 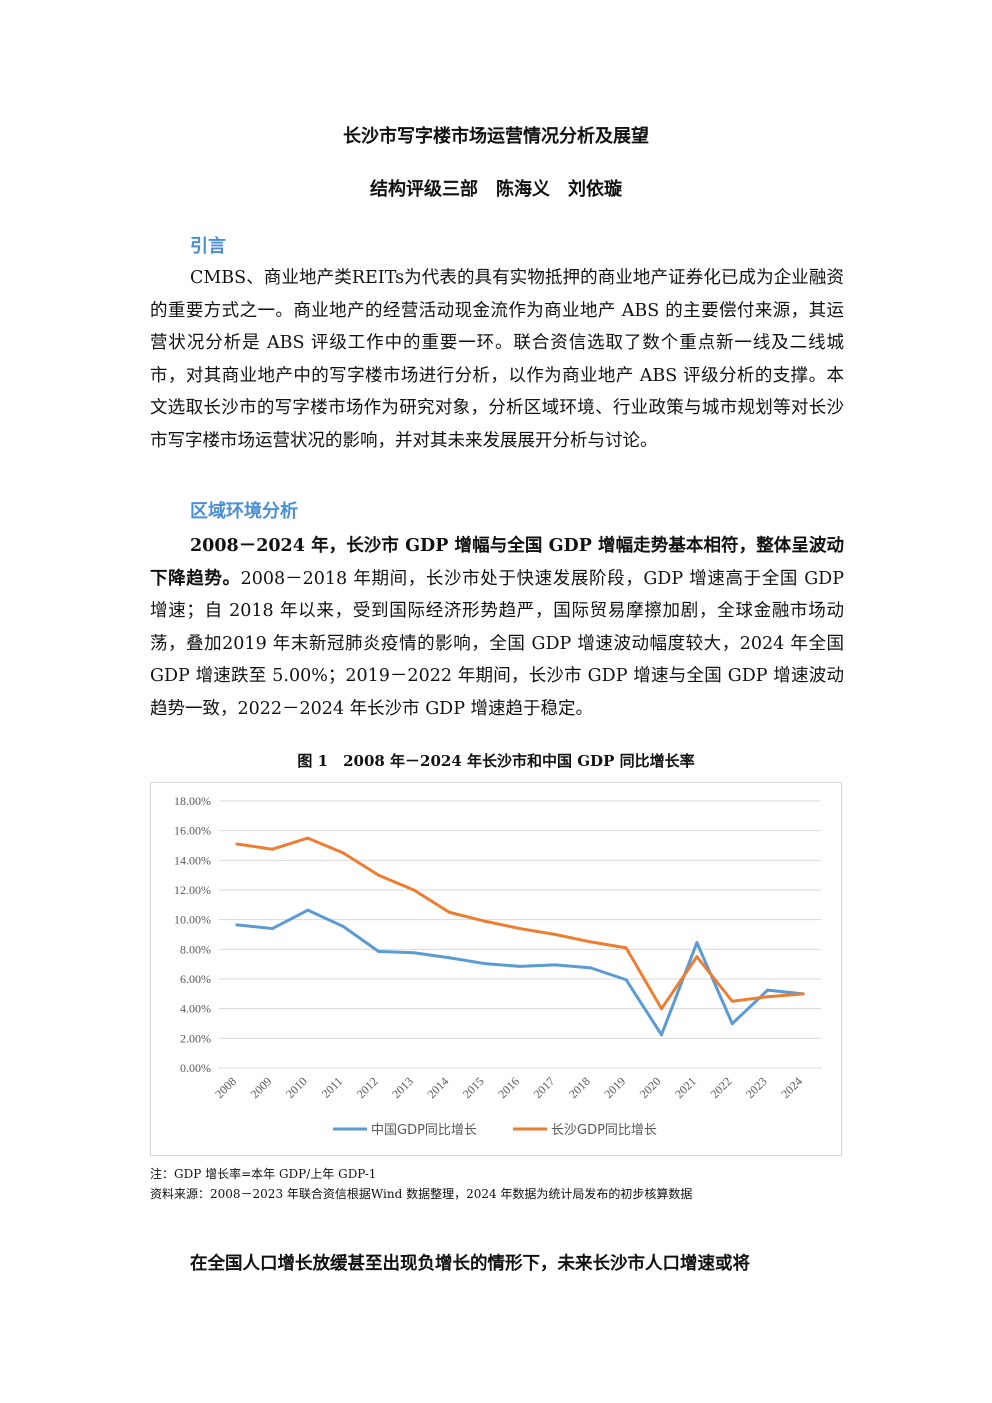 What do you see at coordinates (438, 1087) in the screenshot?
I see `x-tick-label: 2014` at bounding box center [438, 1087].